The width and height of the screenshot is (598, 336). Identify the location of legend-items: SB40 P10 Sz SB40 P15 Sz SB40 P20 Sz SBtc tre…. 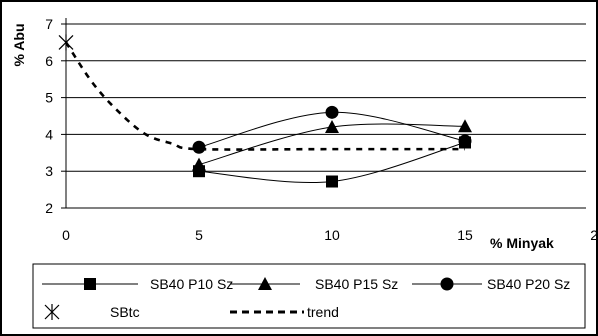
(306, 298).